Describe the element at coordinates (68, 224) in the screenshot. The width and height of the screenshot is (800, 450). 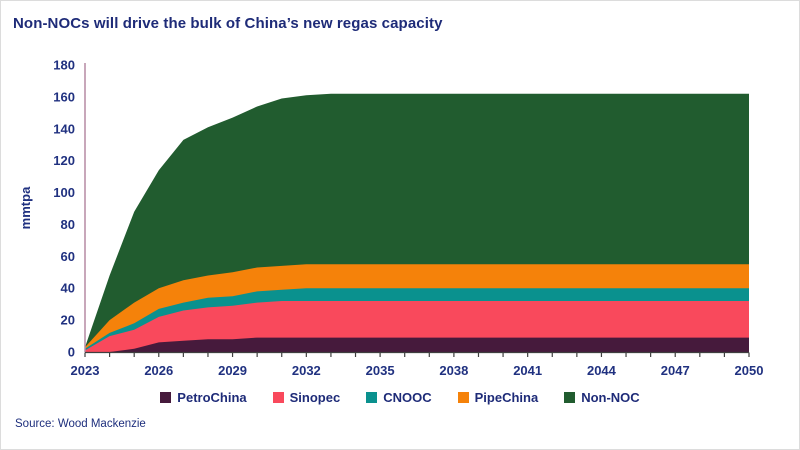
I see `y-tick-label: 80` at that location.